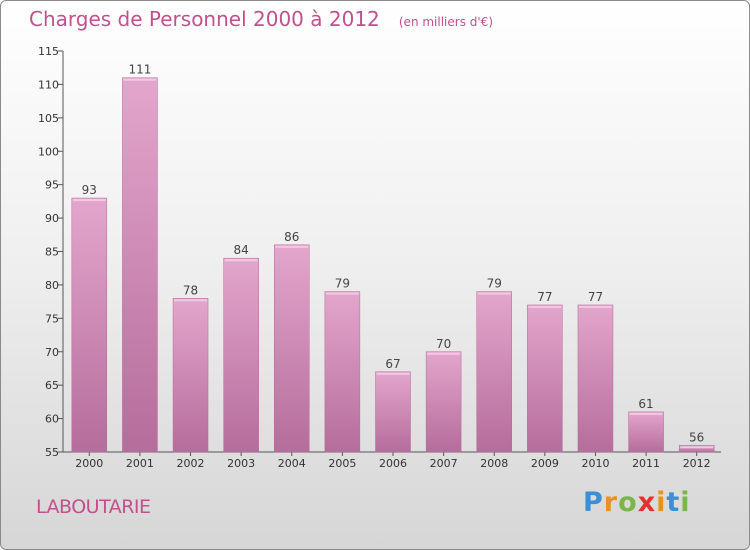  I want to click on bar-group: 93, so click(89, 318).